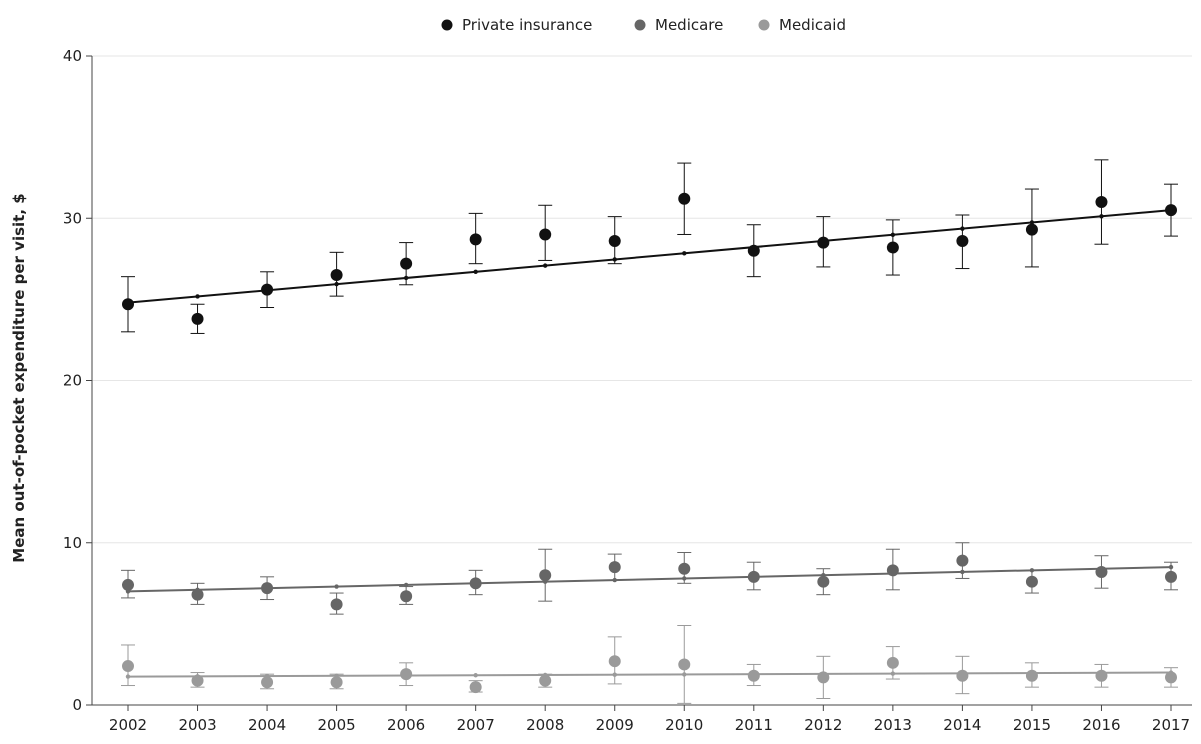  I want to click on y-tick-label: 40, so click(72, 56).